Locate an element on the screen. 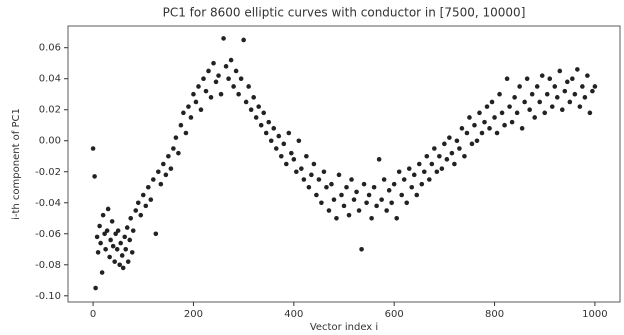 The image size is (624, 335). y-axis-label: i-th component of PC1 is located at coordinates (16, 164).